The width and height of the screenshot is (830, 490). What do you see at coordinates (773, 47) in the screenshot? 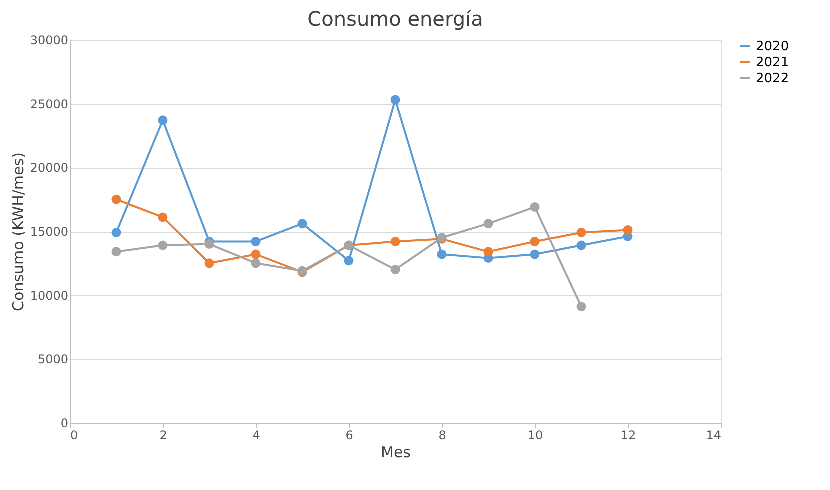
I see `legend-label: 2020` at bounding box center [773, 47].